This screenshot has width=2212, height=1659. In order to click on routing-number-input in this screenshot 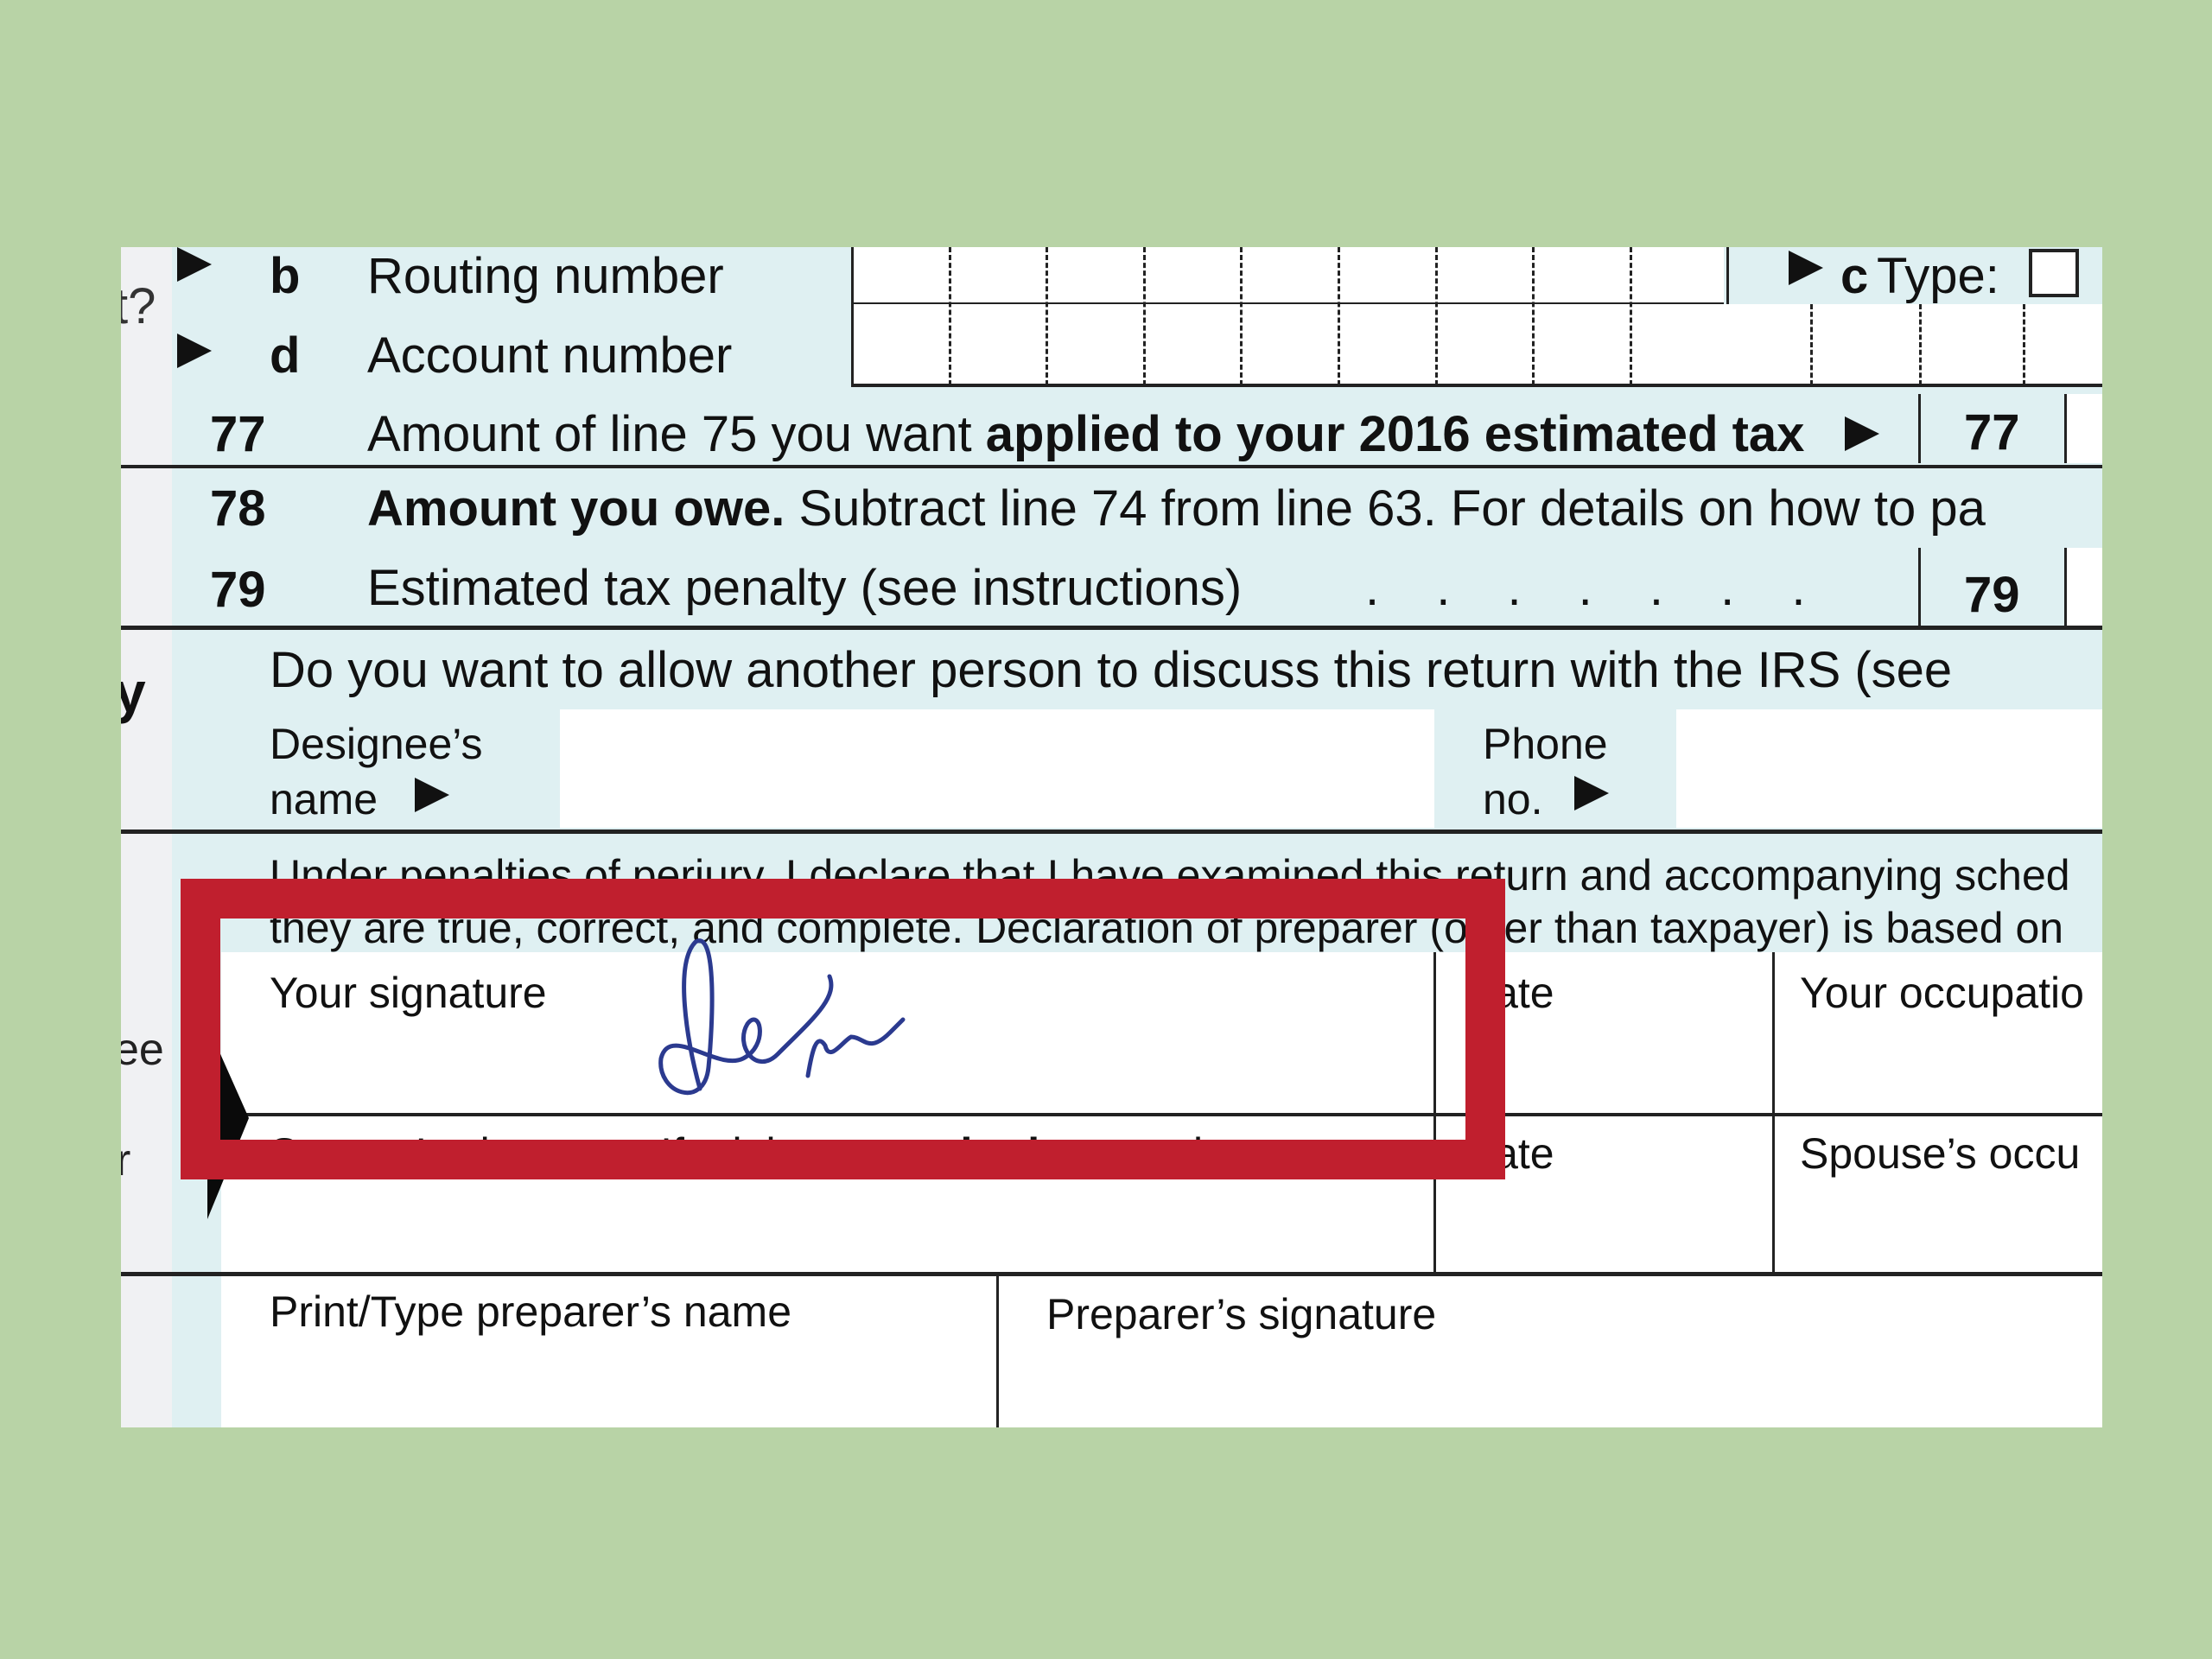, I will do `click(1287, 275)`.